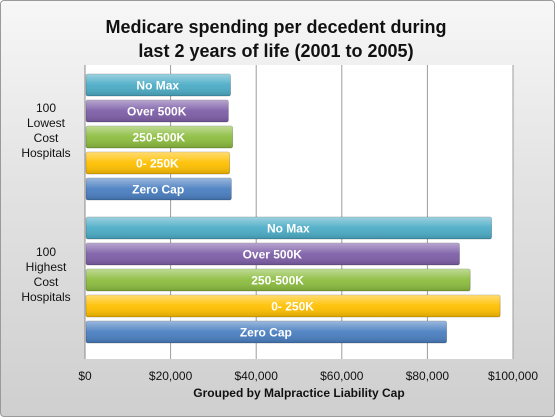 This screenshot has height=420, width=557. I want to click on chart-title-line-2: last 2 years of life (2001 to 2005), so click(276, 51).